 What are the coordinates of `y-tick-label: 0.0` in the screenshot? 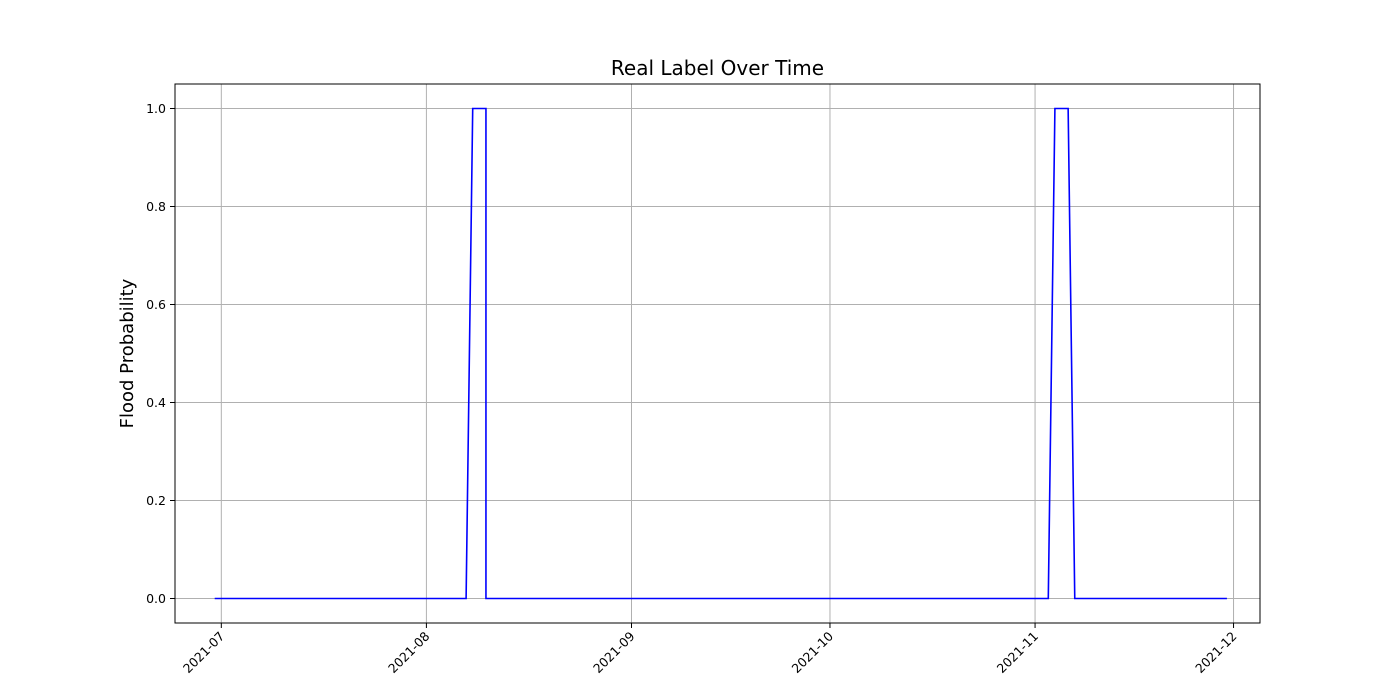 It's located at (156, 598).